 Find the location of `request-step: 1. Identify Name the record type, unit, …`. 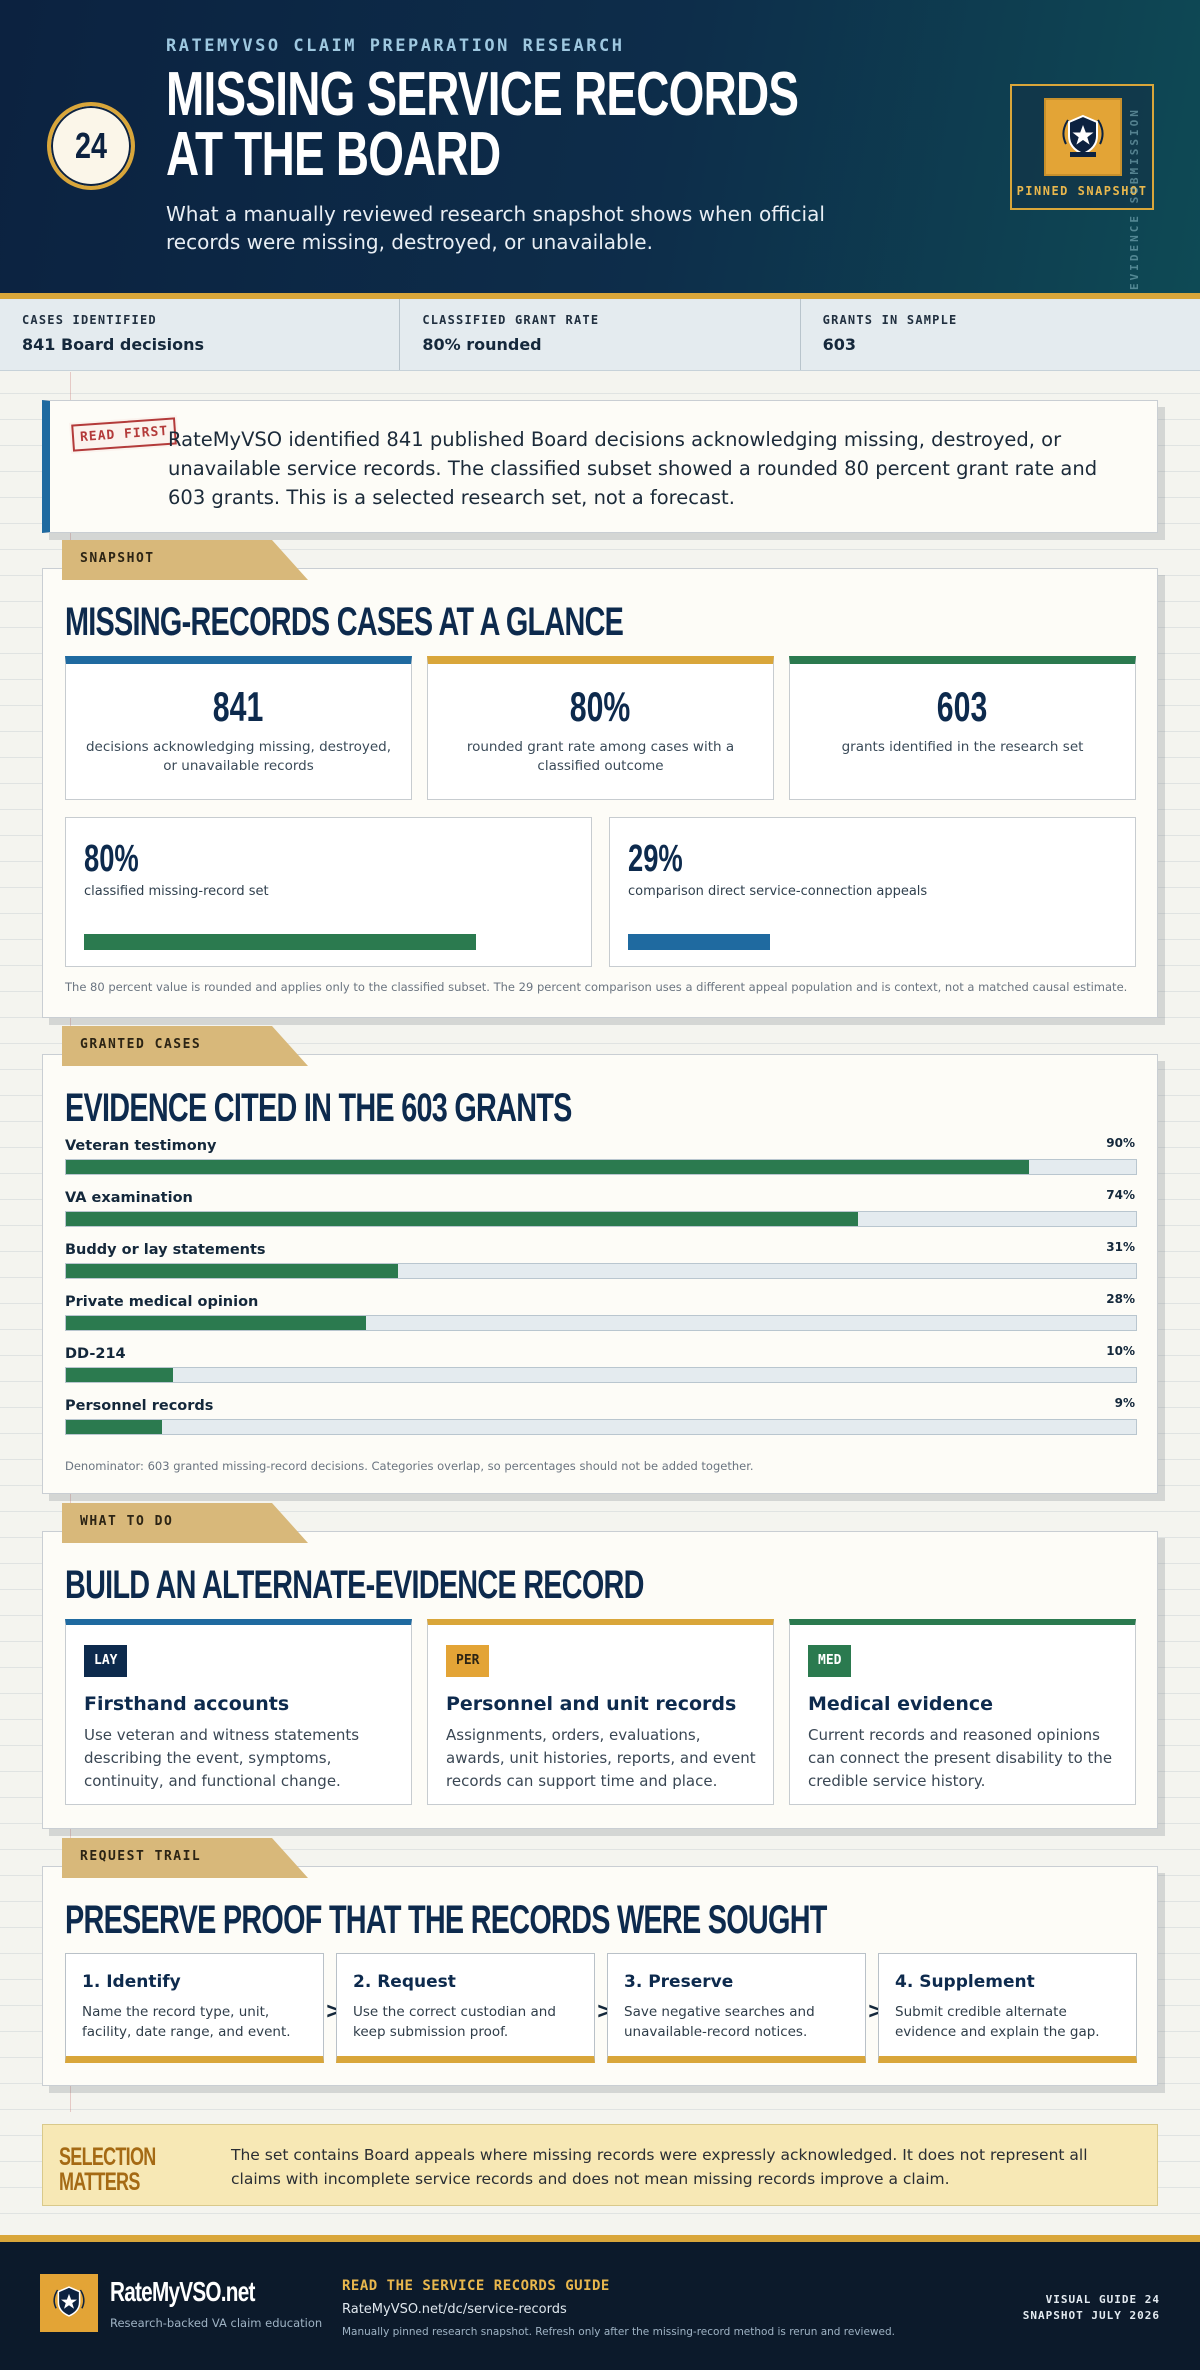

request-step: 1. Identify Name the record type, unit, … is located at coordinates (194, 2008).